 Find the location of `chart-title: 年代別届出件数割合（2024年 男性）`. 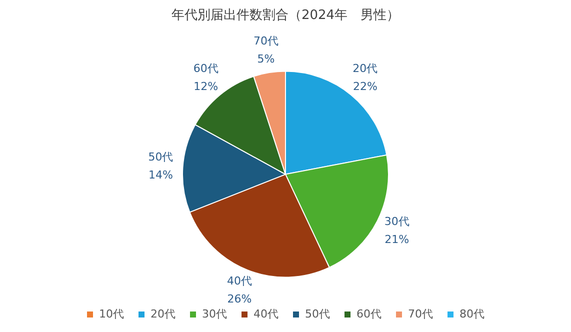

chart-title: 年代別届出件数割合（2024年 男性） is located at coordinates (285, 16).